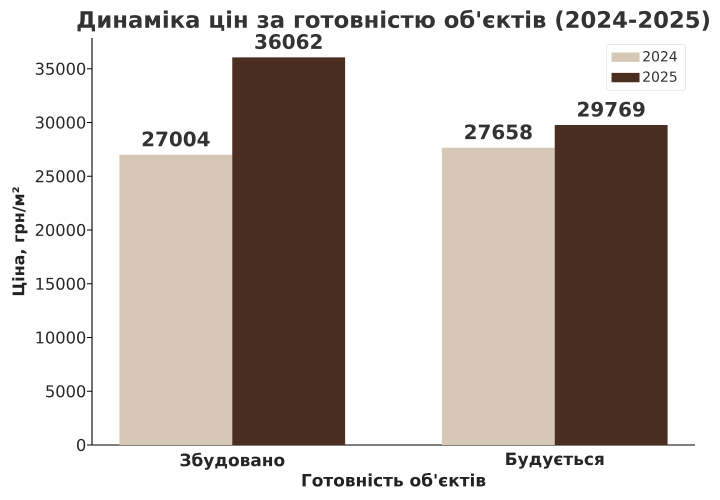 The image size is (720, 500). What do you see at coordinates (61, 68) in the screenshot?
I see `y-tick-label: 35000` at bounding box center [61, 68].